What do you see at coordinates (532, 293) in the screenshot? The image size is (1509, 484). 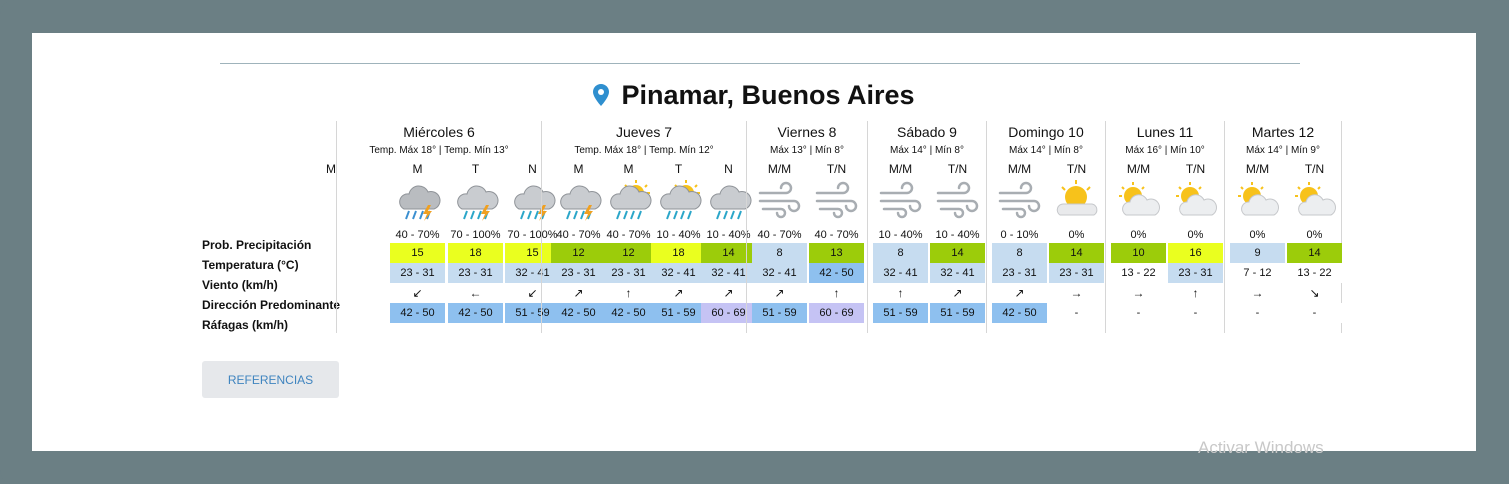 I see `wind-direction-icon: ↙` at bounding box center [532, 293].